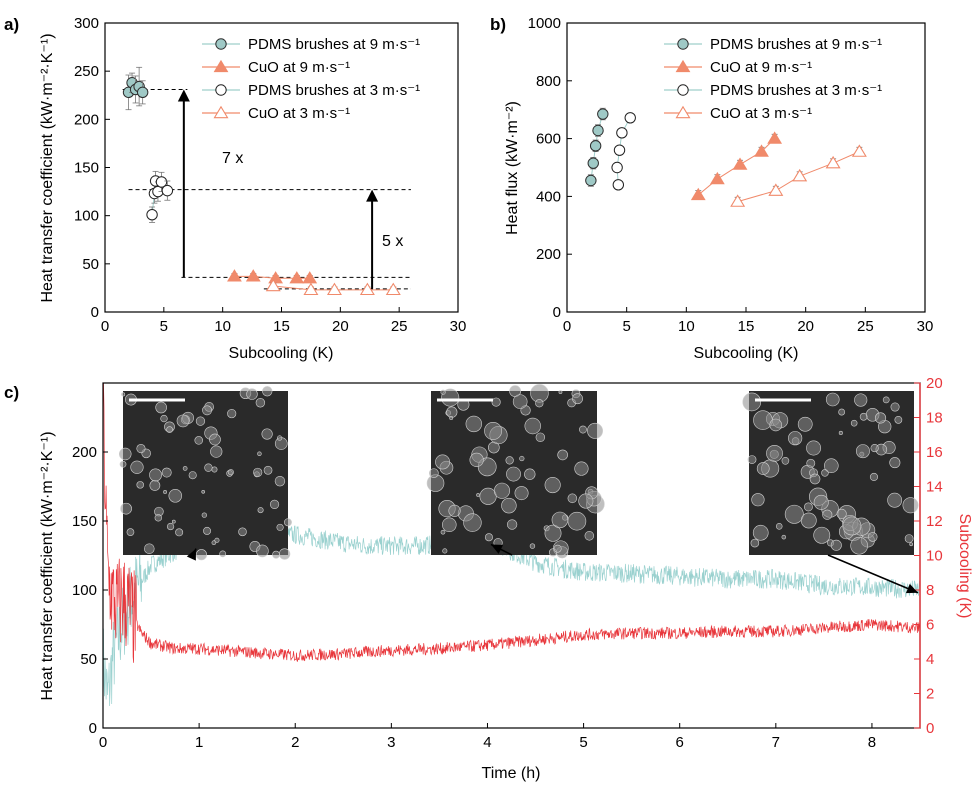 The image size is (972, 787). I want to click on chart-c-y2tick-label: 4, so click(930, 659).